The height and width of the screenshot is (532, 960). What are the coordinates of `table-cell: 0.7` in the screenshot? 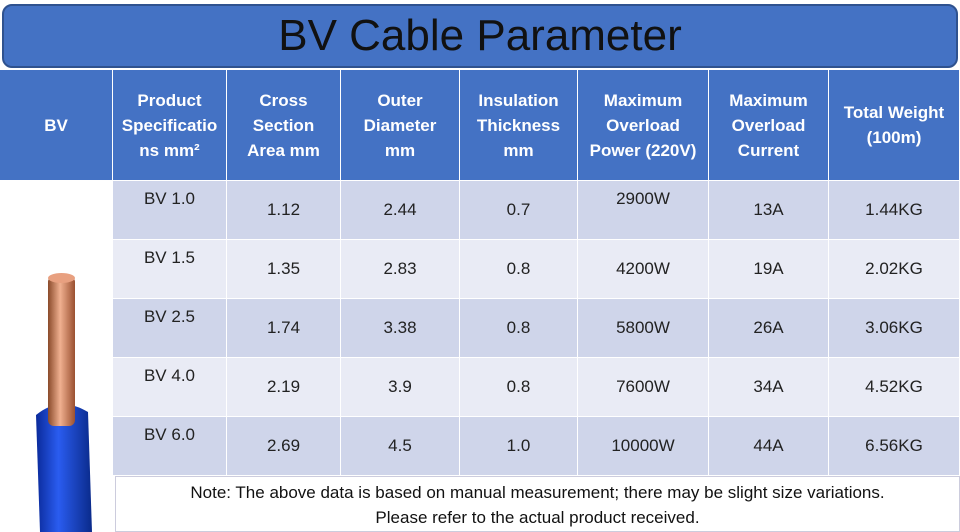 It's located at (519, 209).